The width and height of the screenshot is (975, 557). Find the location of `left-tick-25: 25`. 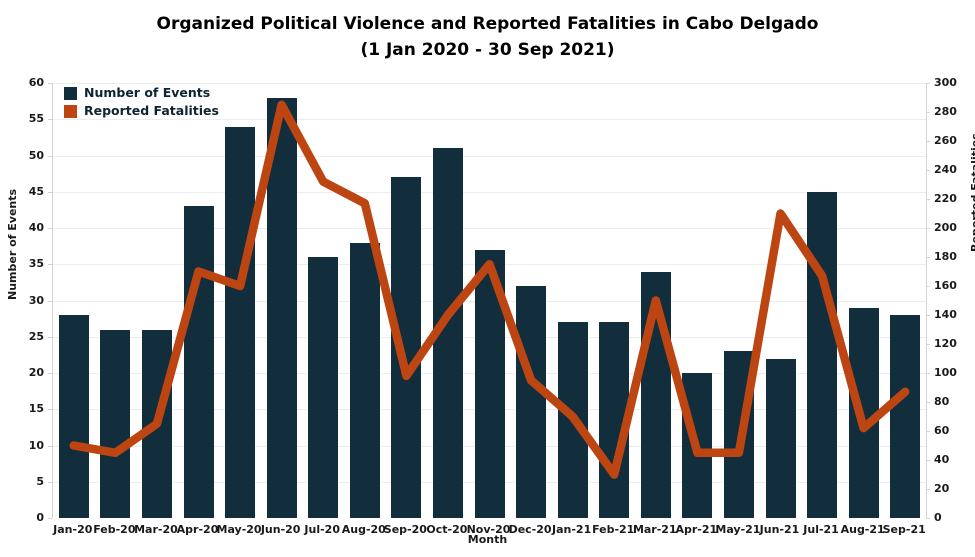

left-tick-25: 25 is located at coordinates (36, 336).